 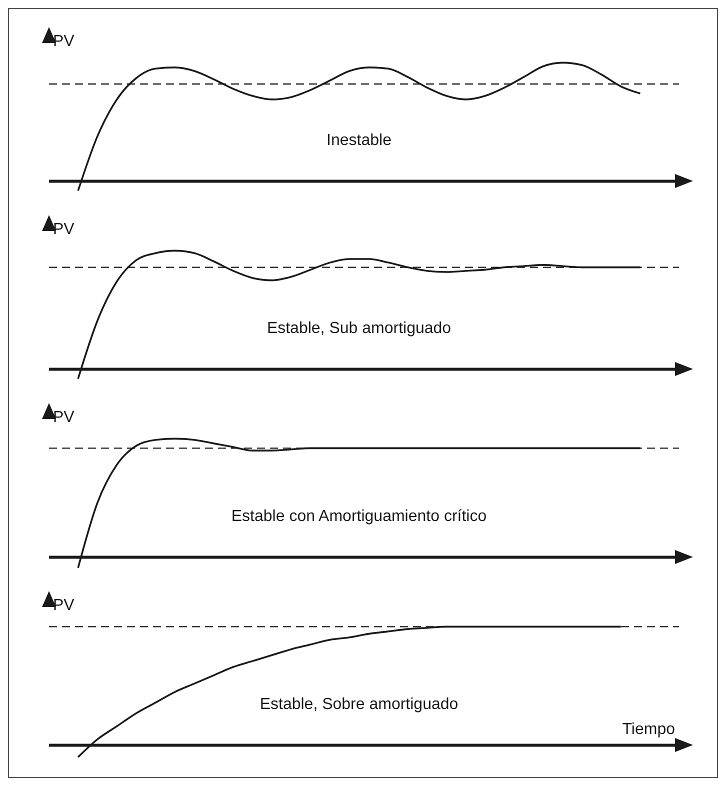 I want to click on annotation: Estable con Amortiguamiento crítico, so click(x=359, y=517).